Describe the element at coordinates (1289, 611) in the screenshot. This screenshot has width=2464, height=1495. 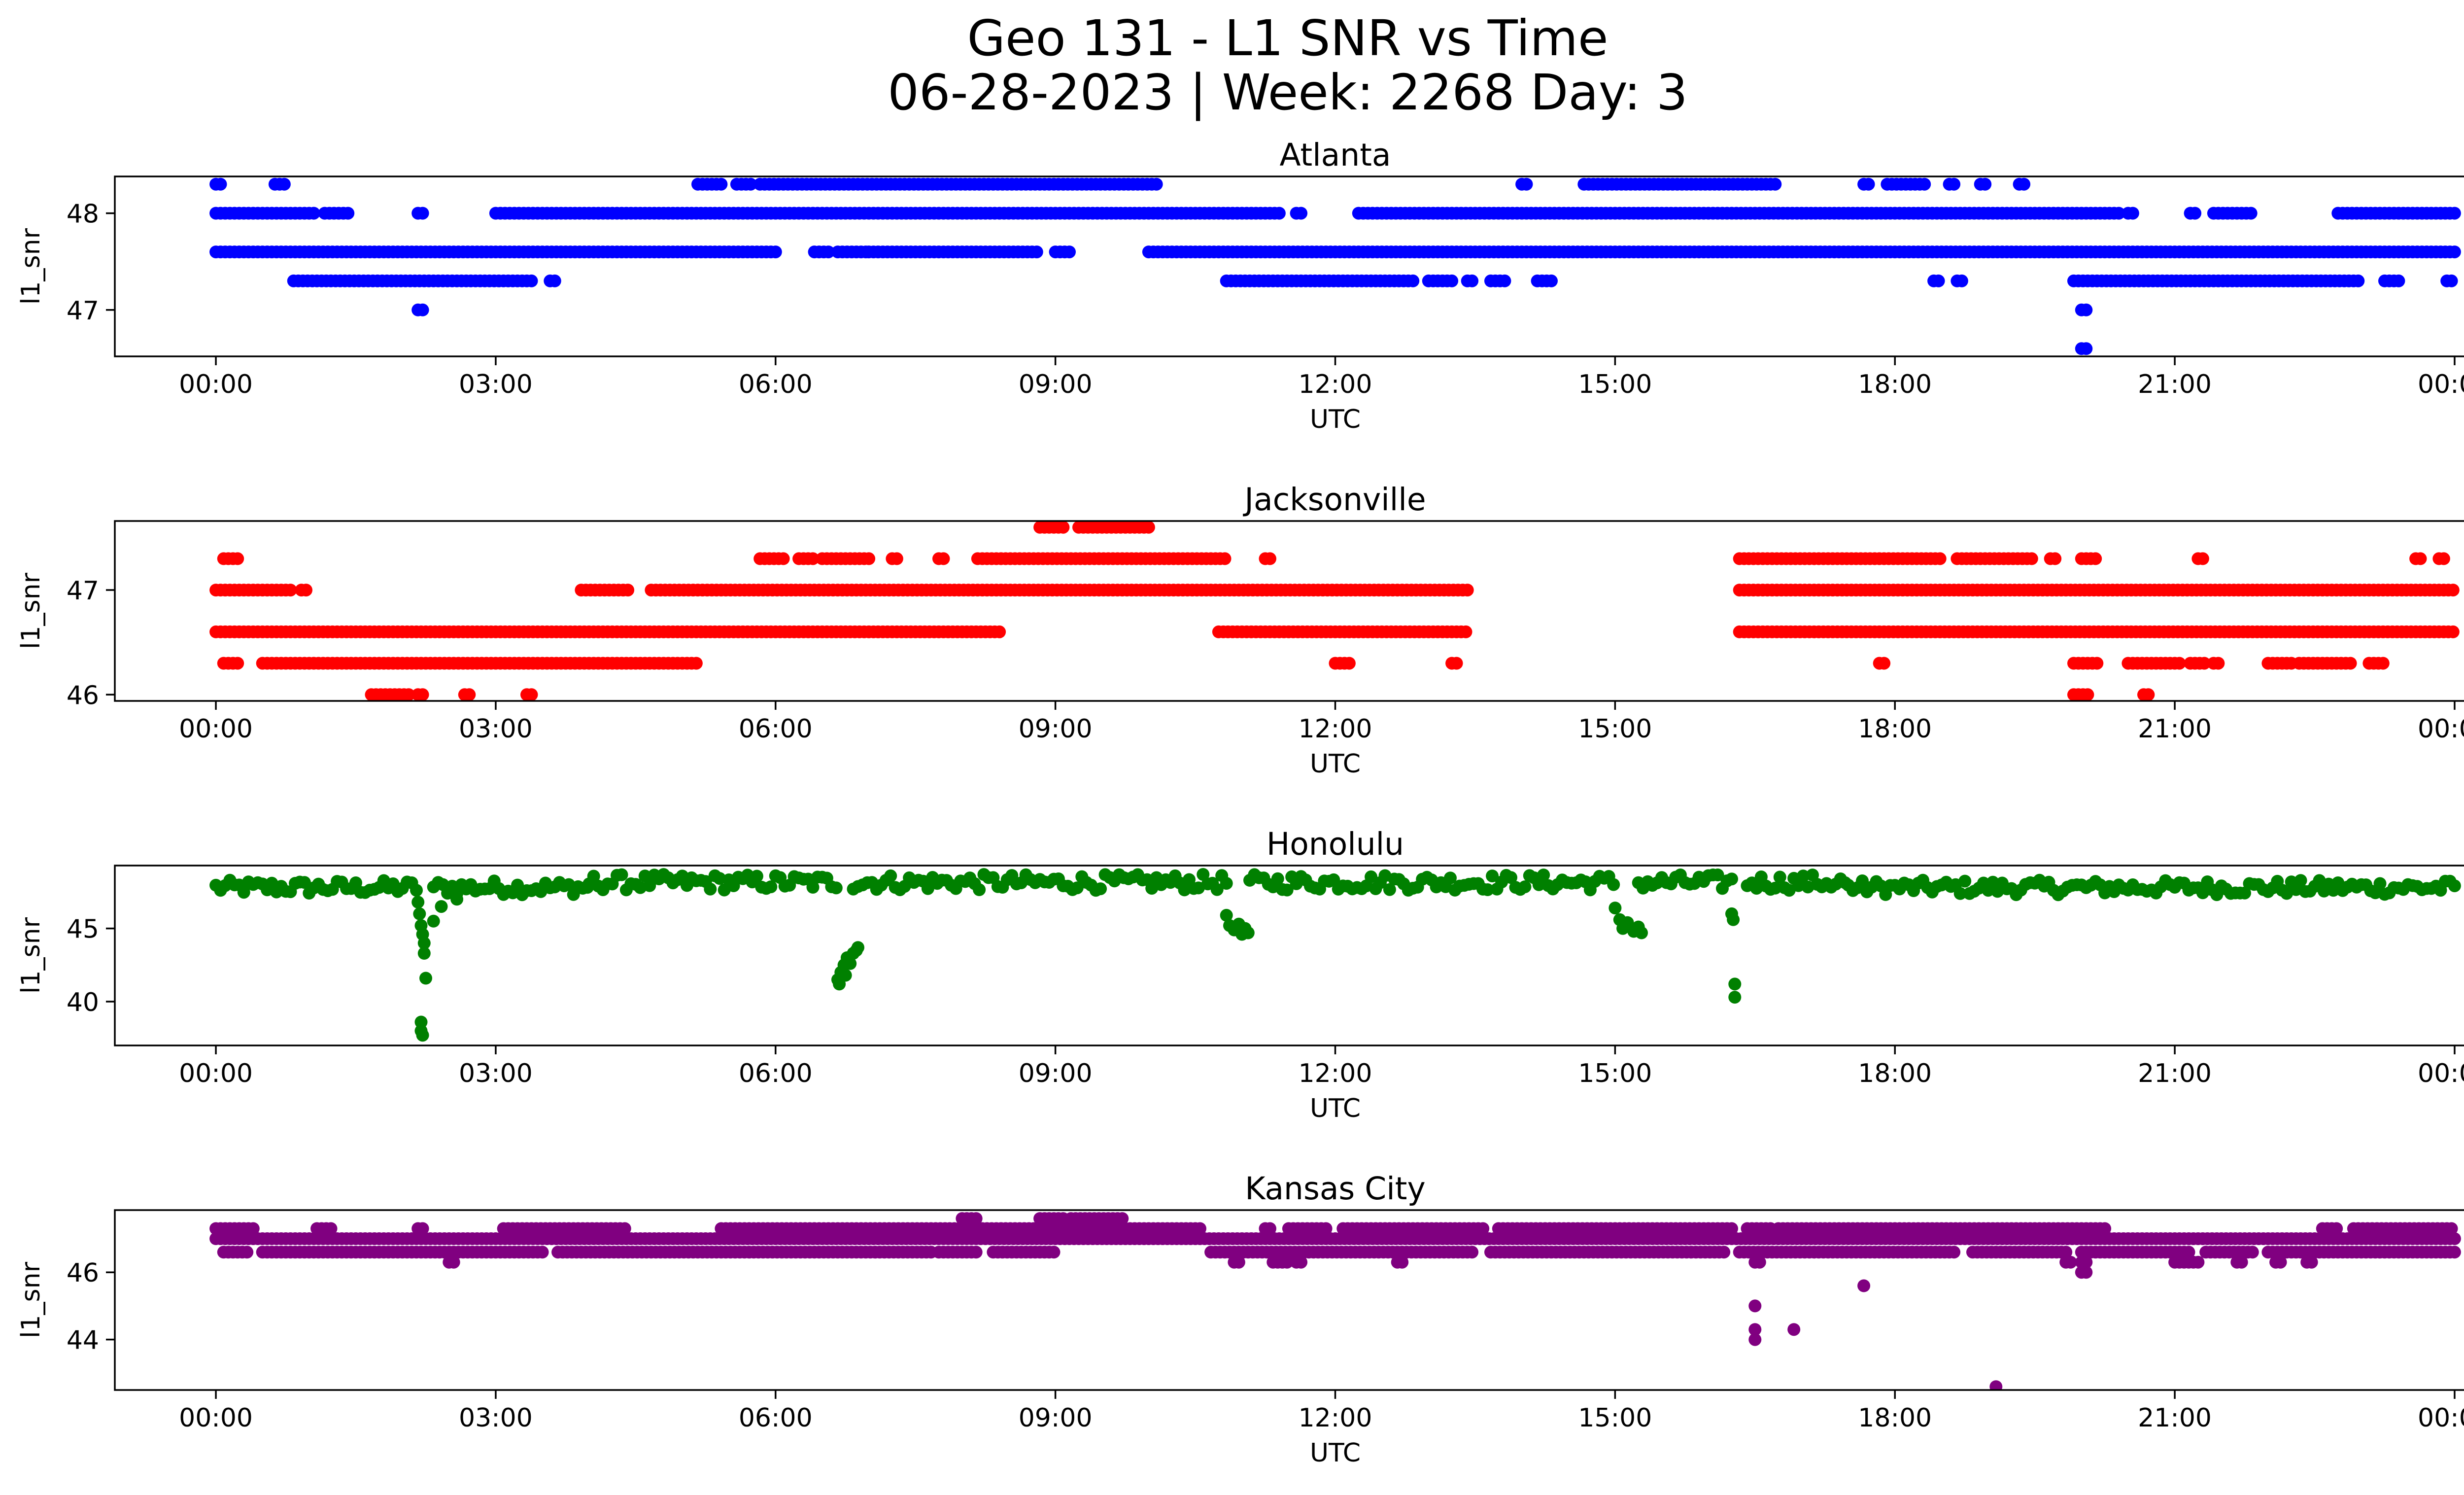
I see `axes-frame` at that location.